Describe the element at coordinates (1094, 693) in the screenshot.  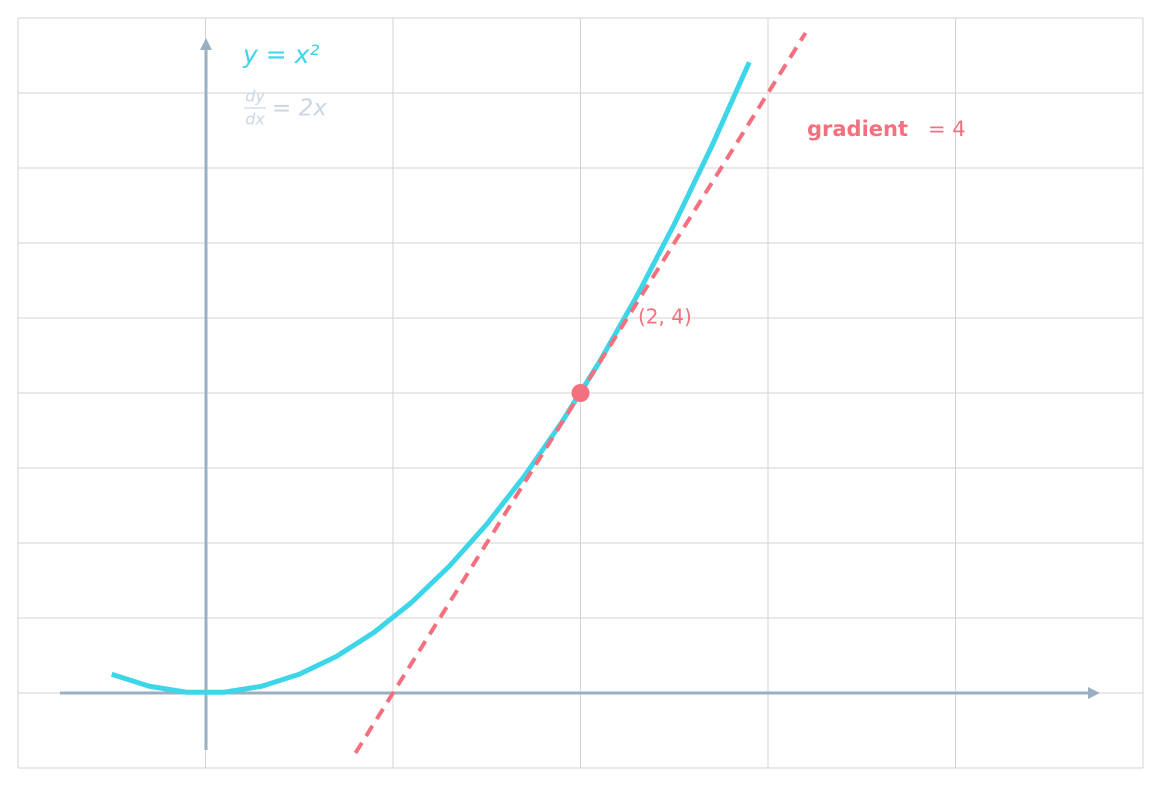
I see `x-axis-arrow` at that location.